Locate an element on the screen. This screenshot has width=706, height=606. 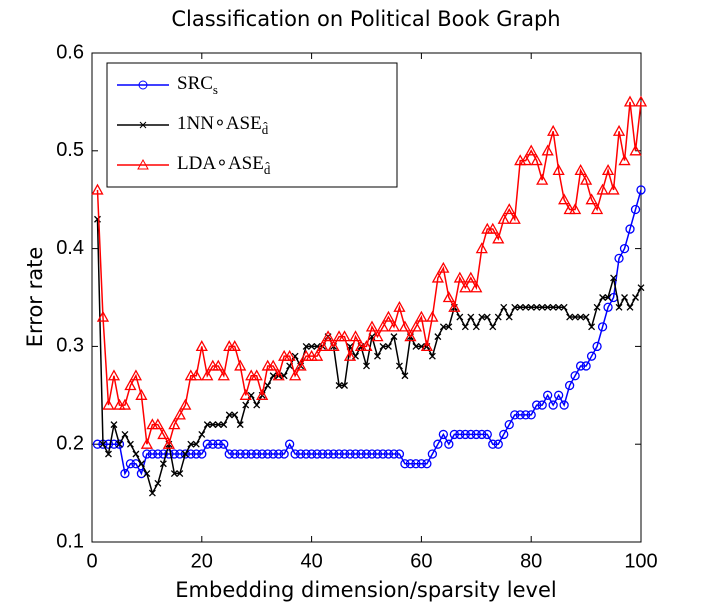
y-tick-label: 0.5 is located at coordinates (70, 150).